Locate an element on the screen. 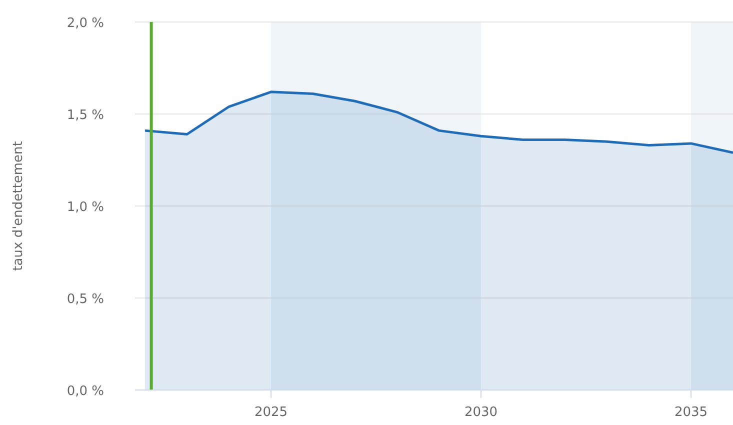 The image size is (733, 425). y-tick-label: 1,5 % is located at coordinates (85, 115).